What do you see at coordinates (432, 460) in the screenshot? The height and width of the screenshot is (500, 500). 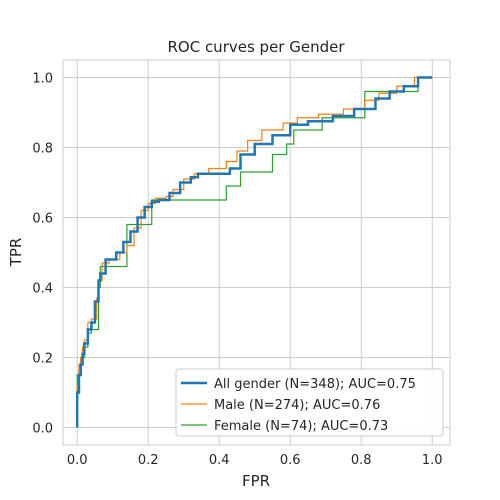 I see `x-tick-label: 1.0` at bounding box center [432, 460].